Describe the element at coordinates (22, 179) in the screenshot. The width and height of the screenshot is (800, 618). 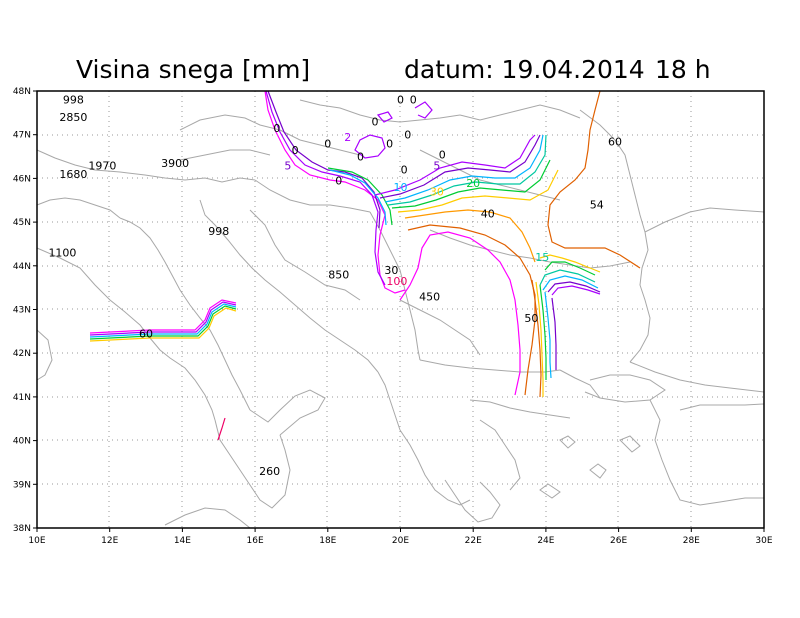
I see `y-tick-label: 46N` at that location.